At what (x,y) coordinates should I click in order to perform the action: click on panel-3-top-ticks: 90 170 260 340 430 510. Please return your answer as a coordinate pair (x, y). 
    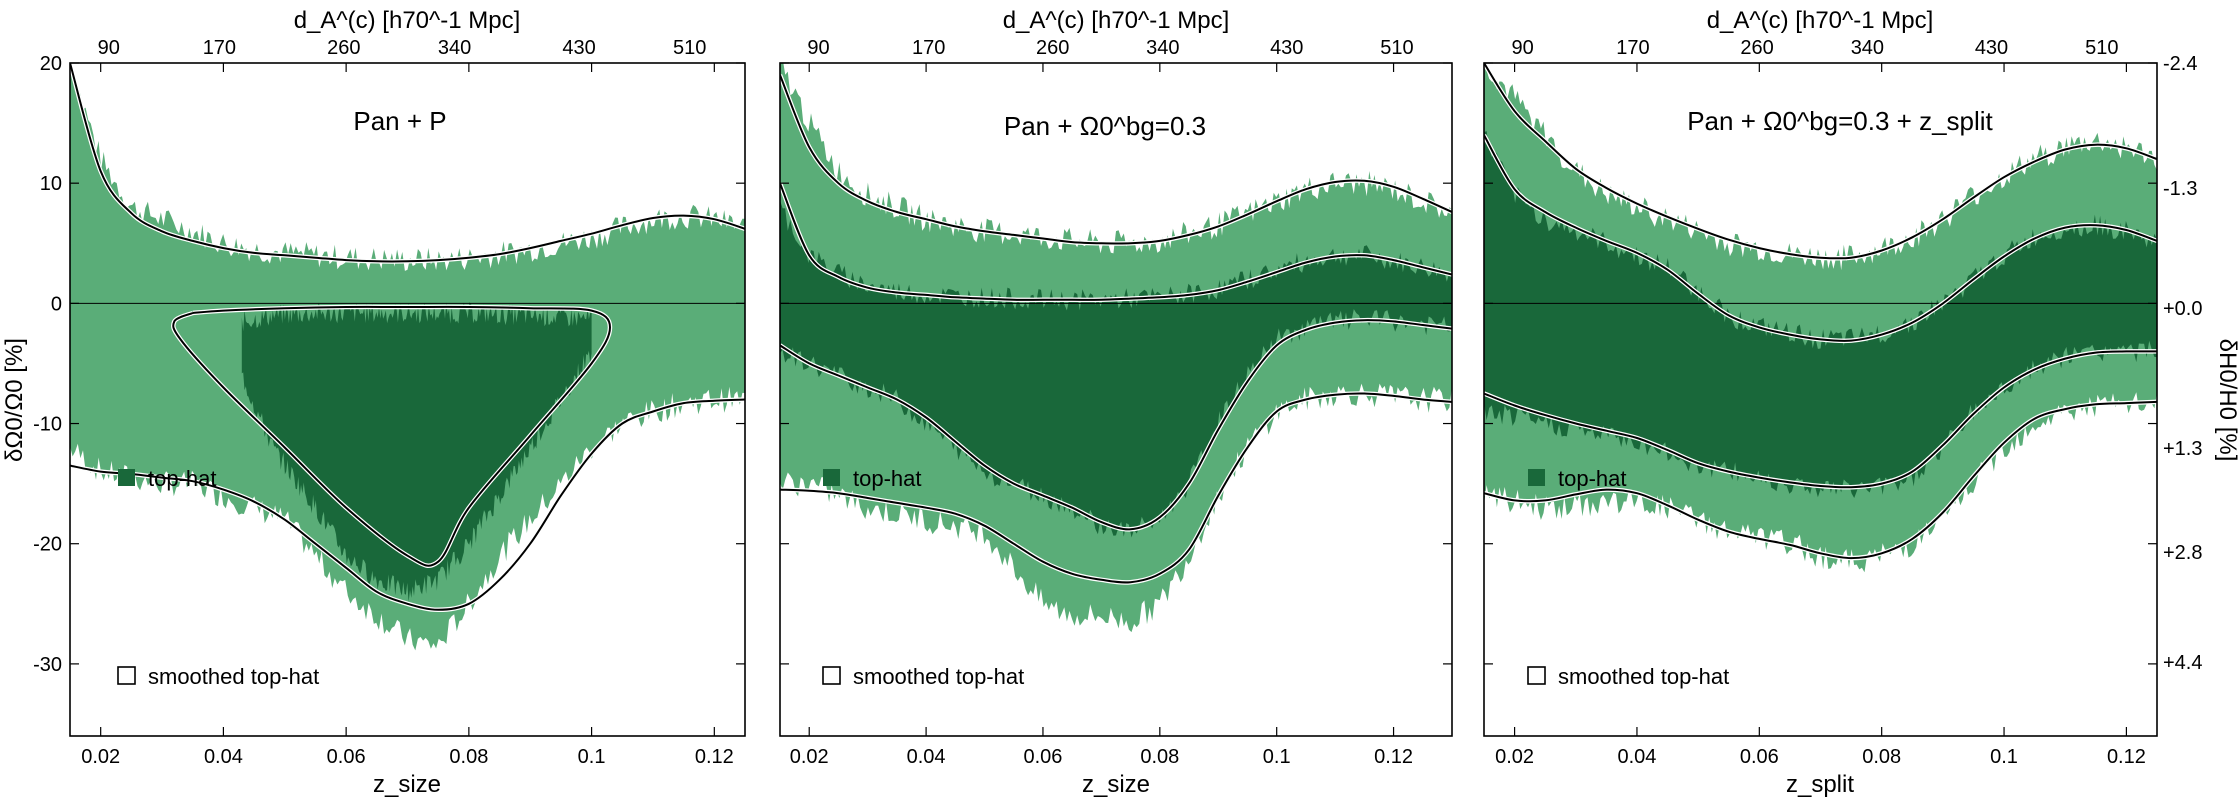
    Looking at the image, I should click on (1814, 48).